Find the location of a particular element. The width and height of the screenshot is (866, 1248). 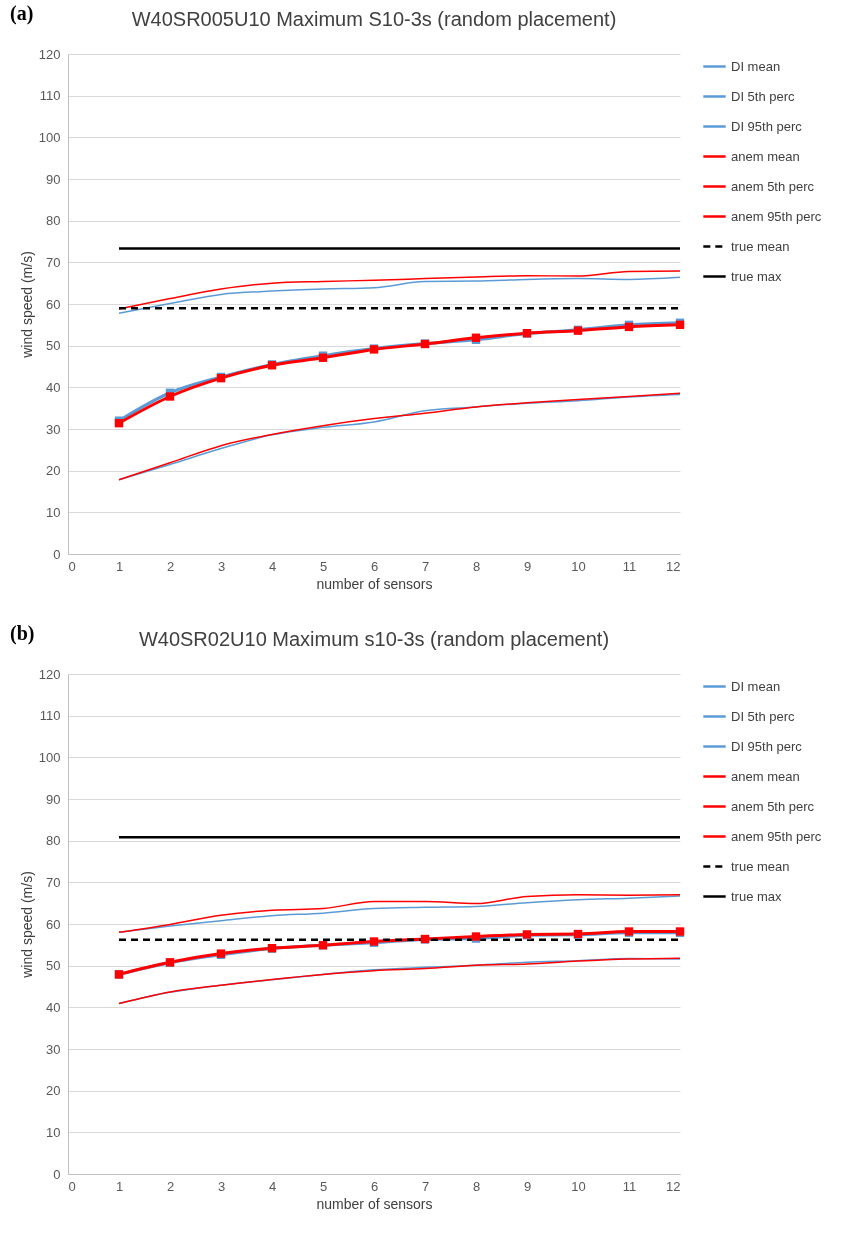

text: (a) is located at coordinates (22, 13).